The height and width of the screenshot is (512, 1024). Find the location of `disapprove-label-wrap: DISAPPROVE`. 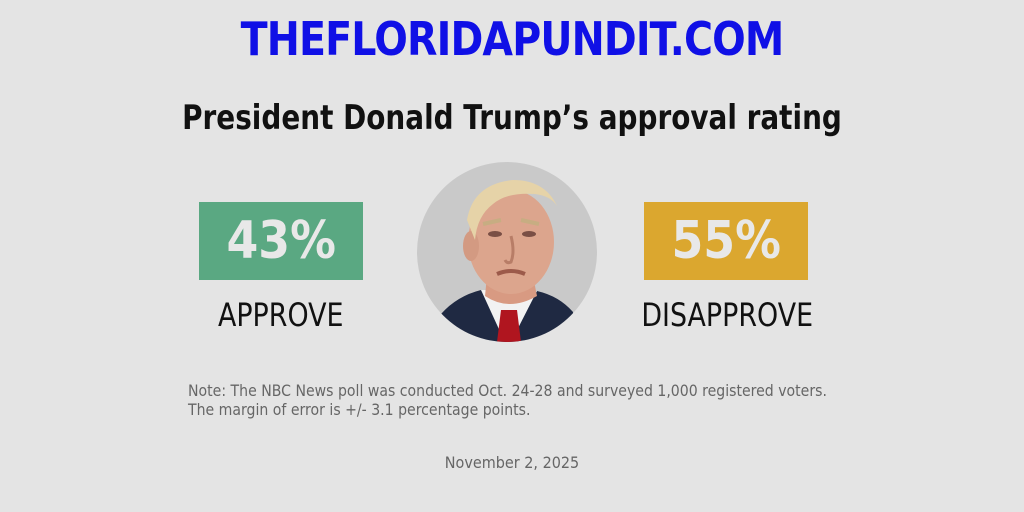

disapprove-label-wrap: DISAPPROVE is located at coordinates (727, 315).